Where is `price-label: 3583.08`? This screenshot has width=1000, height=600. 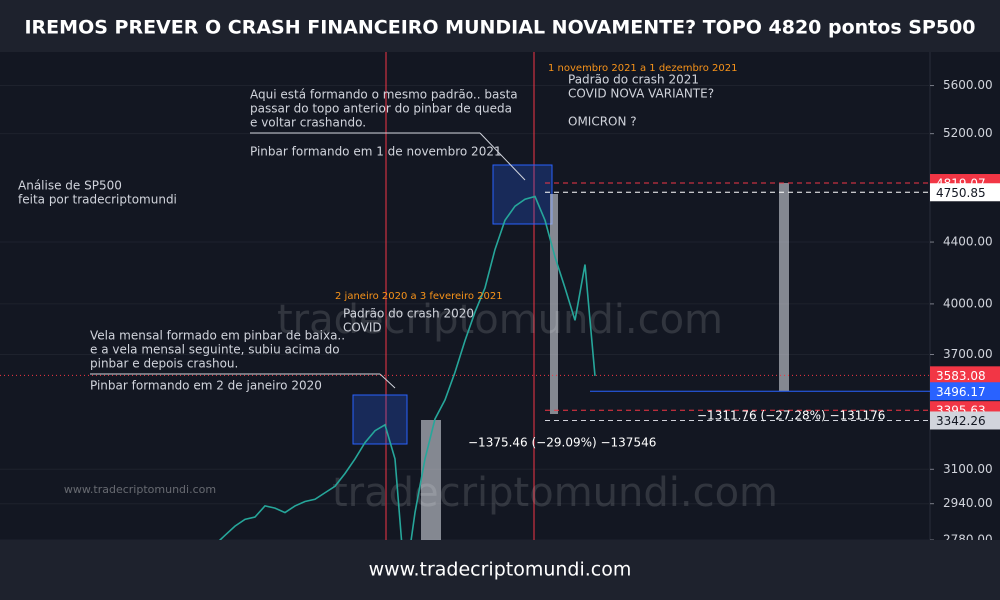
price-label: 3583.08 is located at coordinates (961, 376).